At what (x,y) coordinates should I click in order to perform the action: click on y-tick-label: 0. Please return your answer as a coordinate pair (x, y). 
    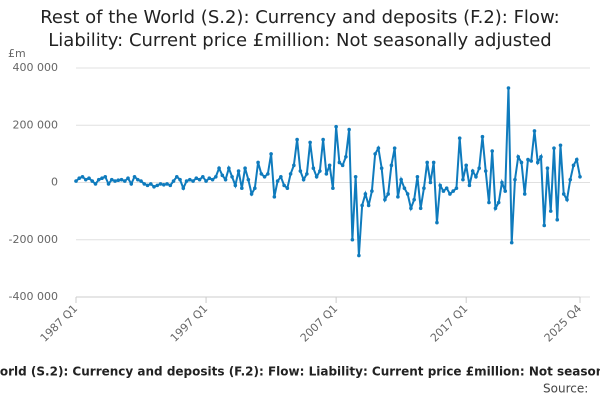
    Looking at the image, I should click on (54, 182).